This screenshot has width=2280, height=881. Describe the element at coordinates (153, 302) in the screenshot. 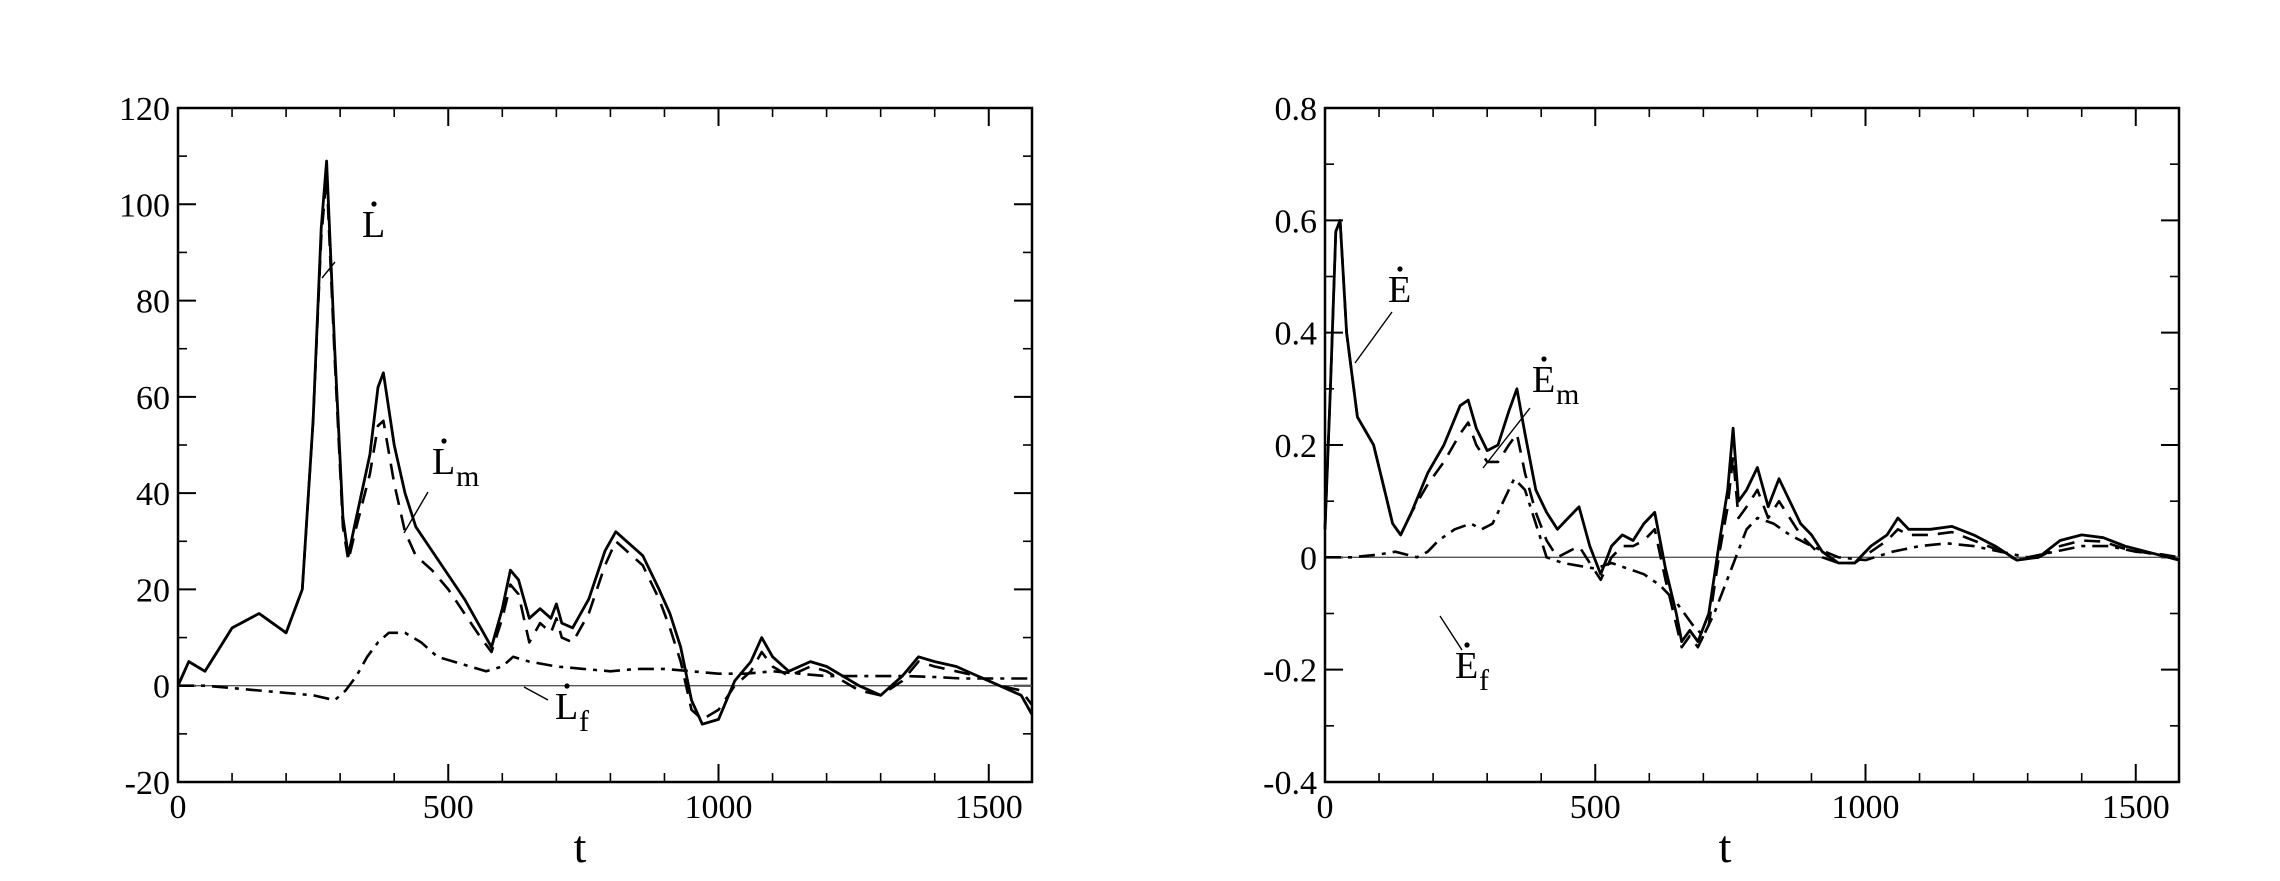

I see `y-tick-label: 80` at that location.